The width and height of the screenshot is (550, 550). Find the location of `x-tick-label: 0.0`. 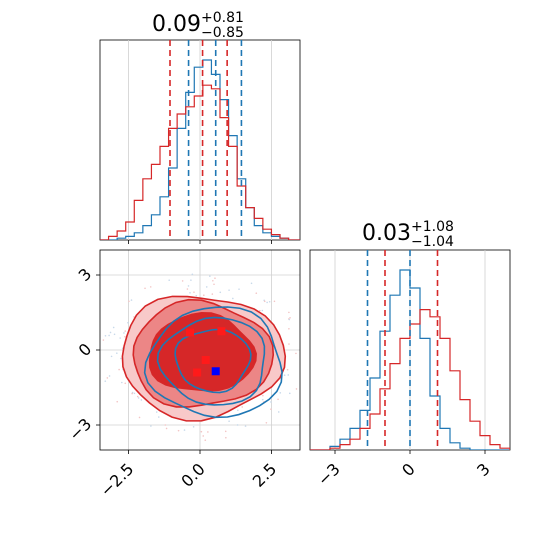

x-tick-label: 0.0 is located at coordinates (192, 474).